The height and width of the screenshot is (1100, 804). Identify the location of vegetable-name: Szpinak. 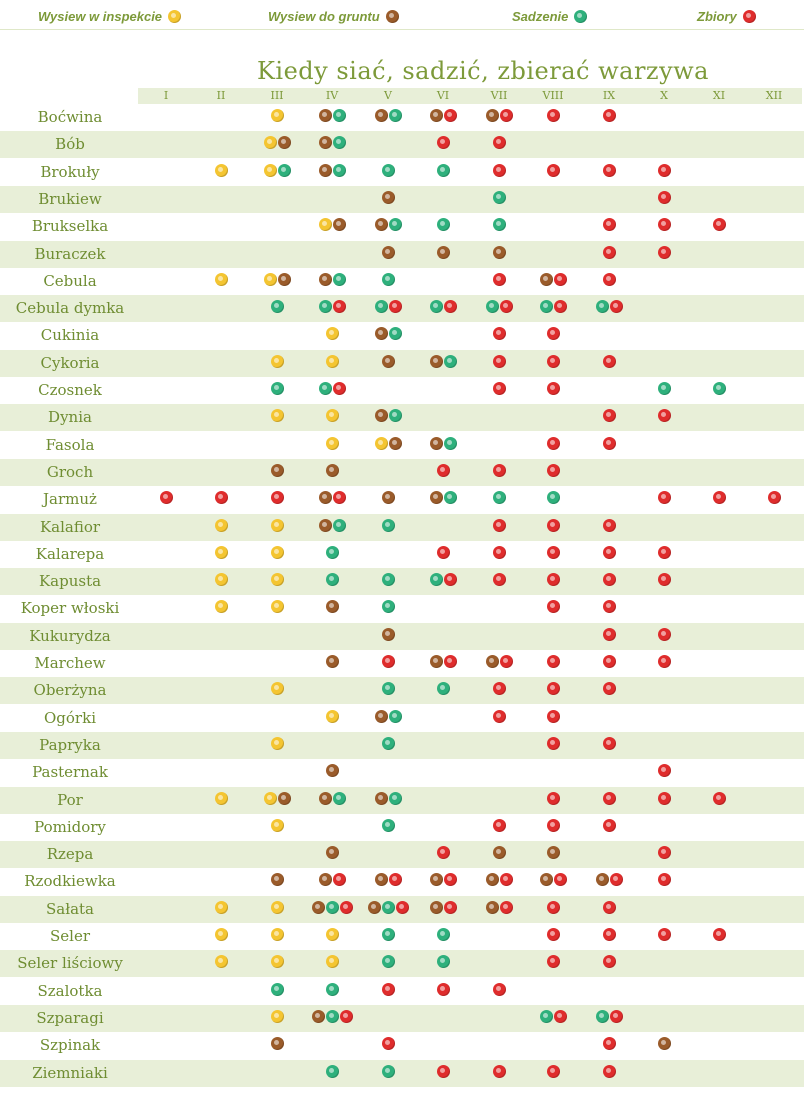
(70, 1045).